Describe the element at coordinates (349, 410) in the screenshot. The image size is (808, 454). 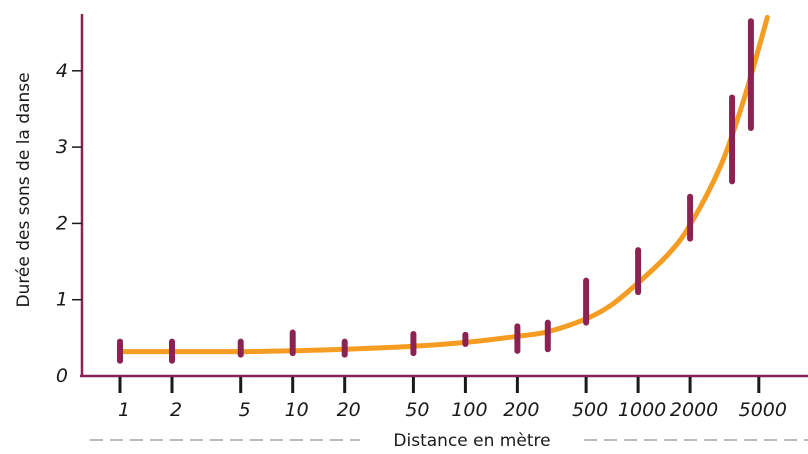
I see `x-tick-label: 20` at that location.